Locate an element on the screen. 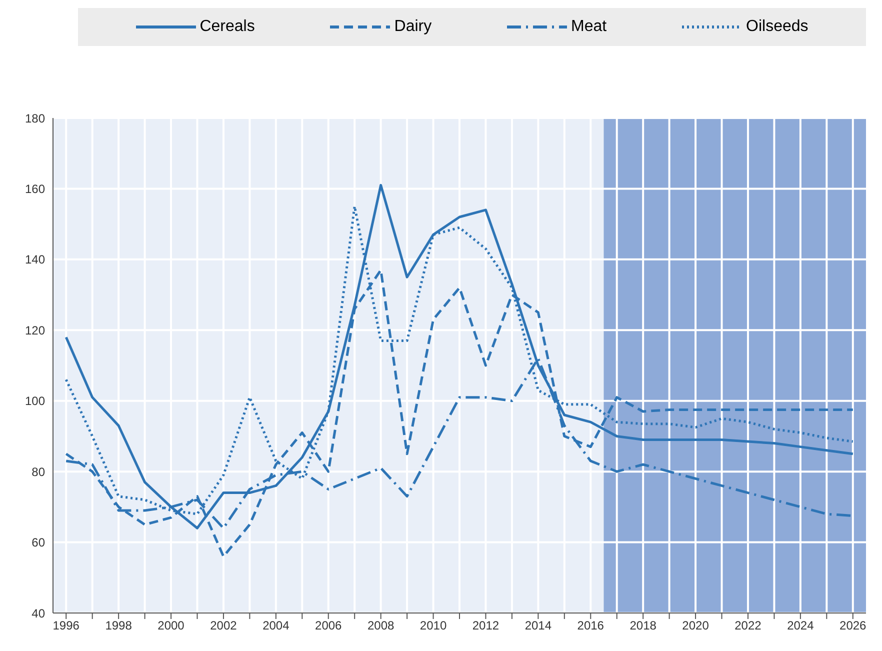 This screenshot has height=651, width=882. x-tick-label: 2018 is located at coordinates (643, 625).